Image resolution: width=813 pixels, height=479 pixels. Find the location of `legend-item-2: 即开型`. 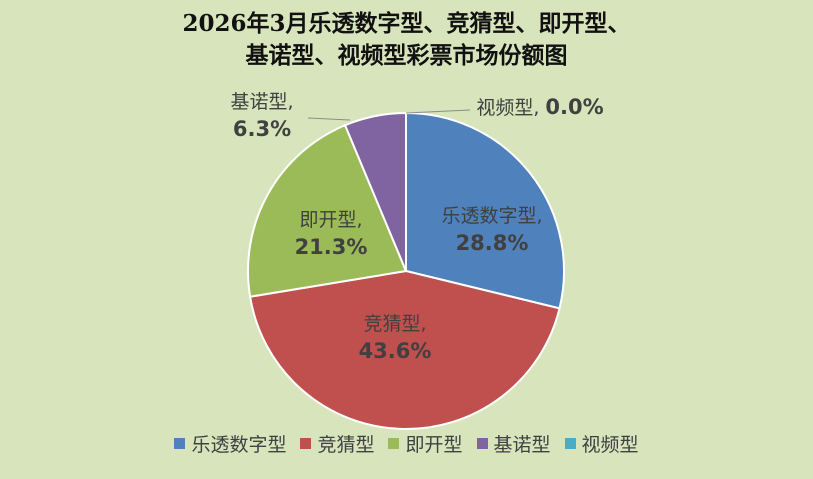

legend-item-2: 即开型 is located at coordinates (425, 443).